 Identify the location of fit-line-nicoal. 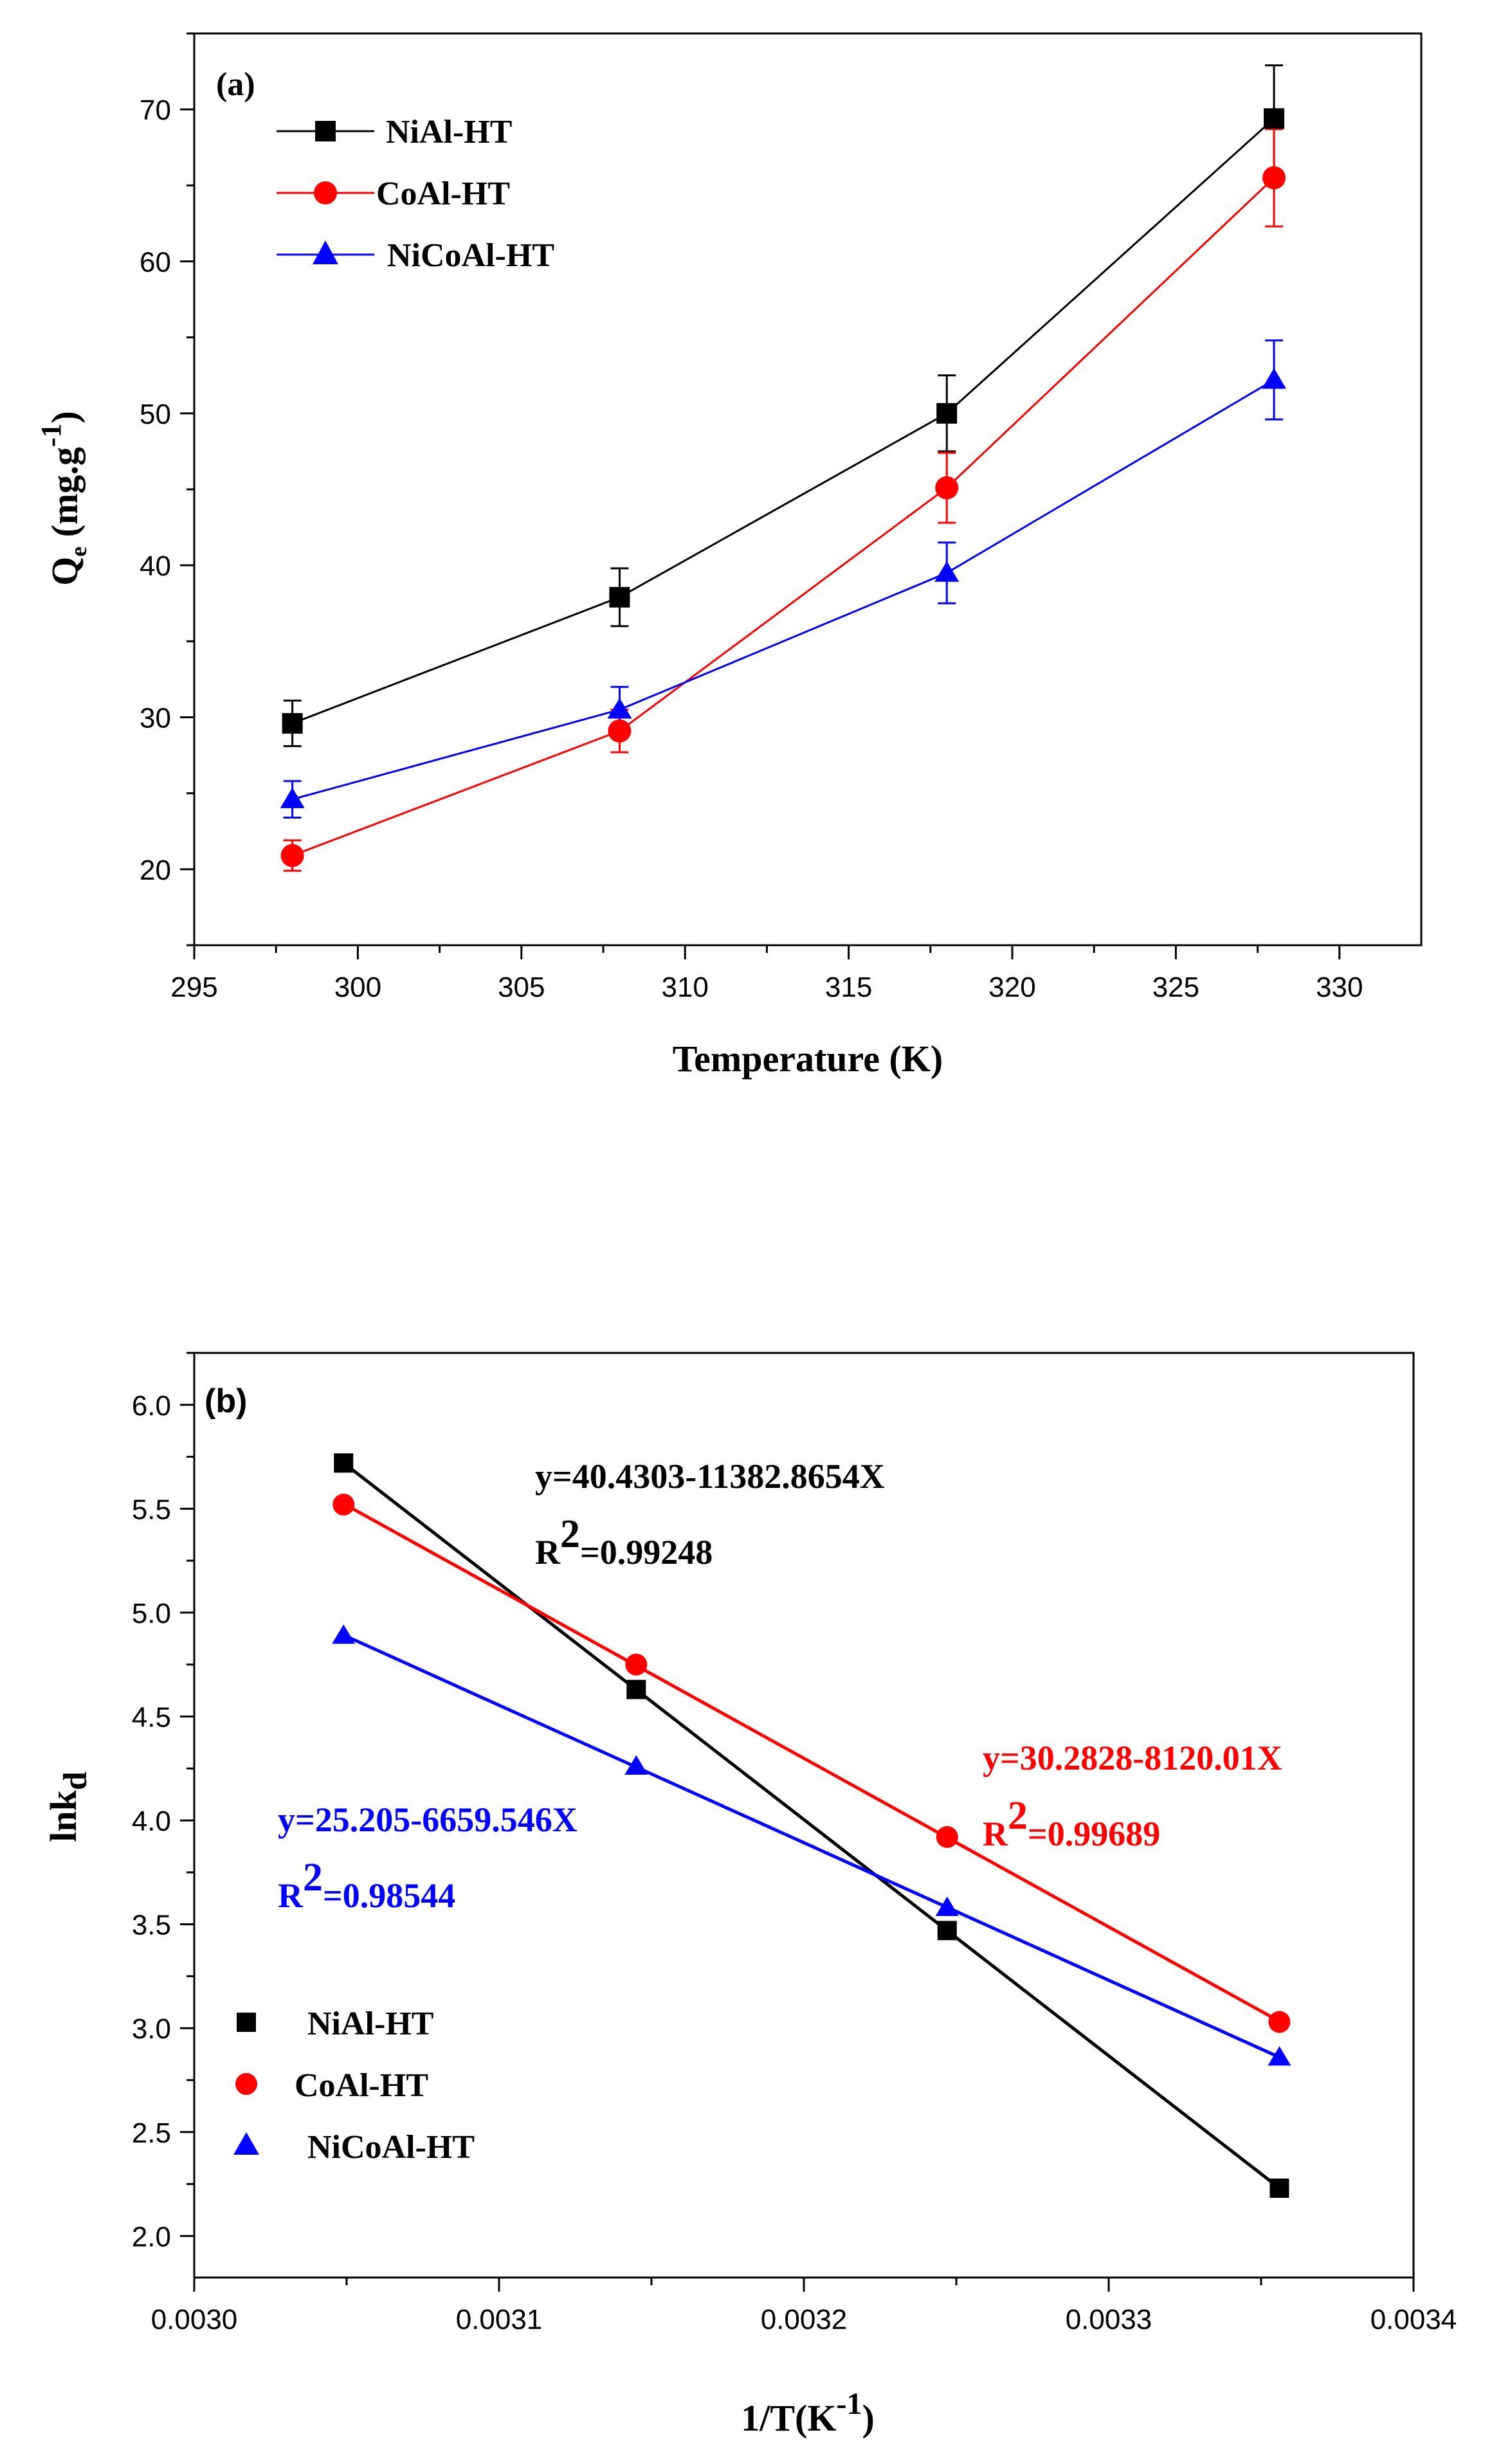
(811, 1846).